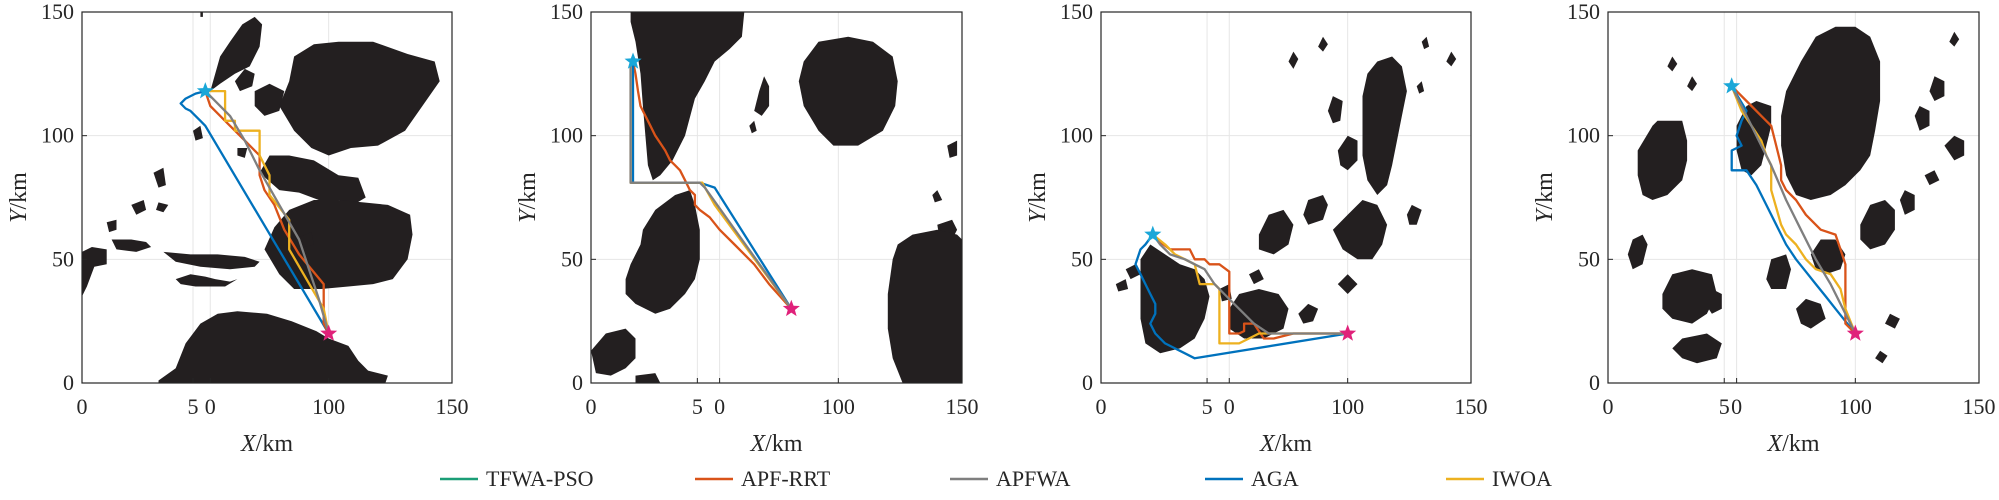 This screenshot has height=500, width=1999. I want to click on legend-label-tfwa-pso: TFWA-PSO, so click(540, 478).